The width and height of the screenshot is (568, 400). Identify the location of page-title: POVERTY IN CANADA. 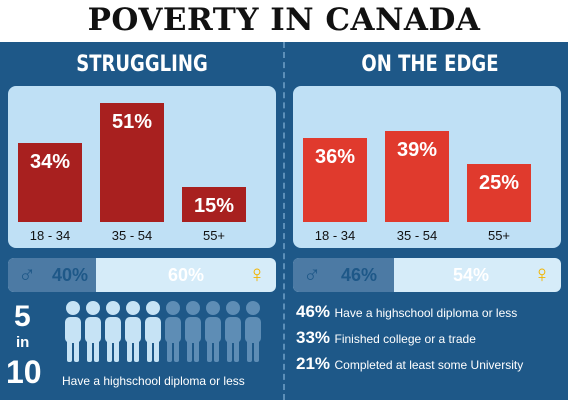
(284, 20).